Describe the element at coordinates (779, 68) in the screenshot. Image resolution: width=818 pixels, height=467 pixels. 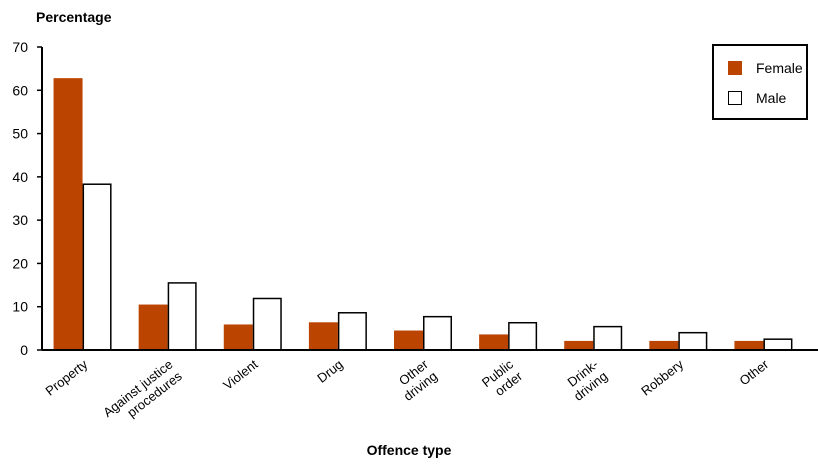
I see `legend-label-female: Female` at that location.